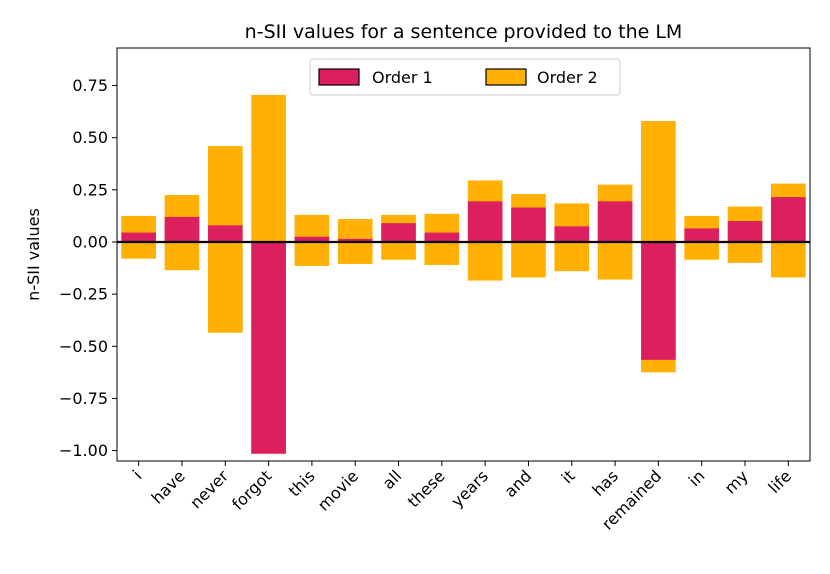  Describe the element at coordinates (312, 239) in the screenshot. I see `bar-order1-this` at that location.